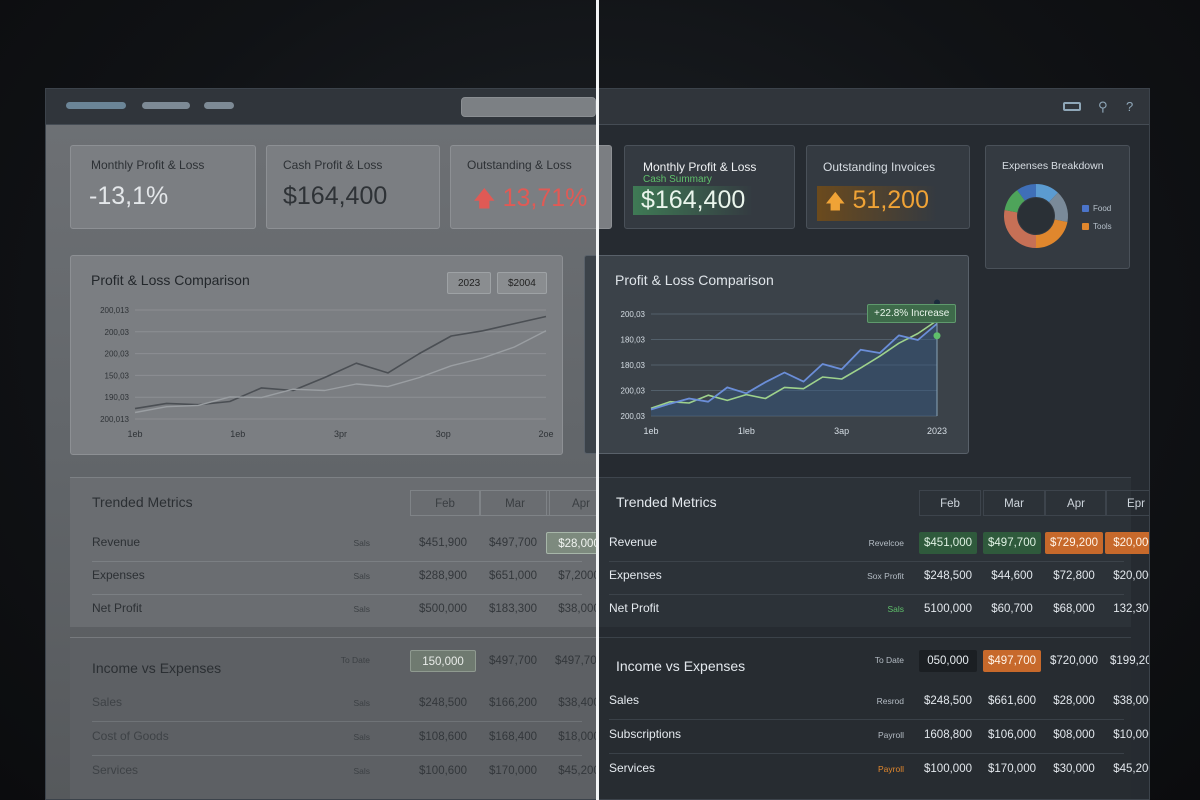 Image resolution: width=1200 pixels, height=800 pixels. Describe the element at coordinates (528, 107) in the screenshot. I see `search-input` at that location.